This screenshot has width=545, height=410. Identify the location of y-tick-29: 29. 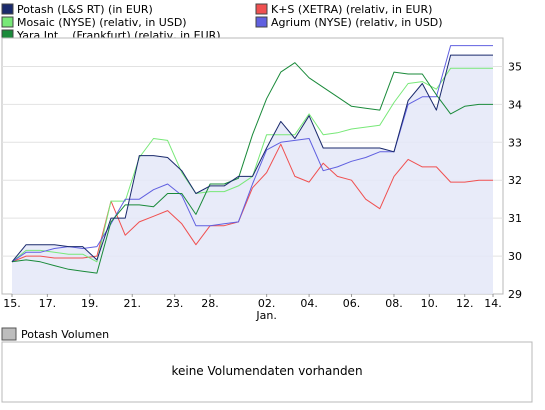
(515, 294).